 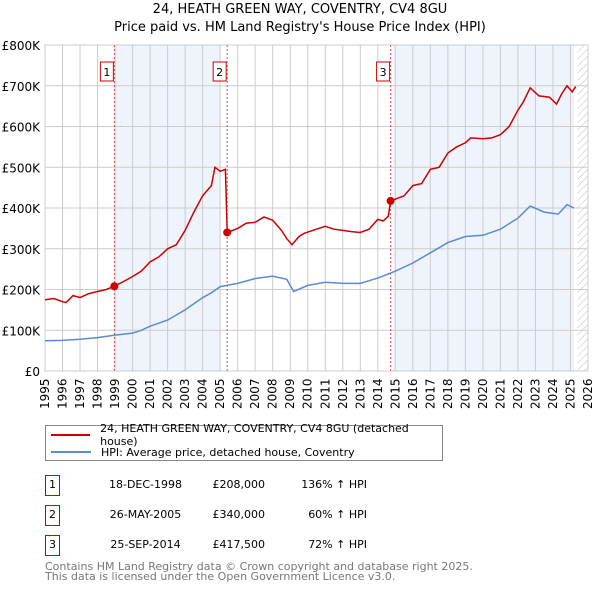 I want to click on x-tick-label: 2006, so click(x=238, y=393).